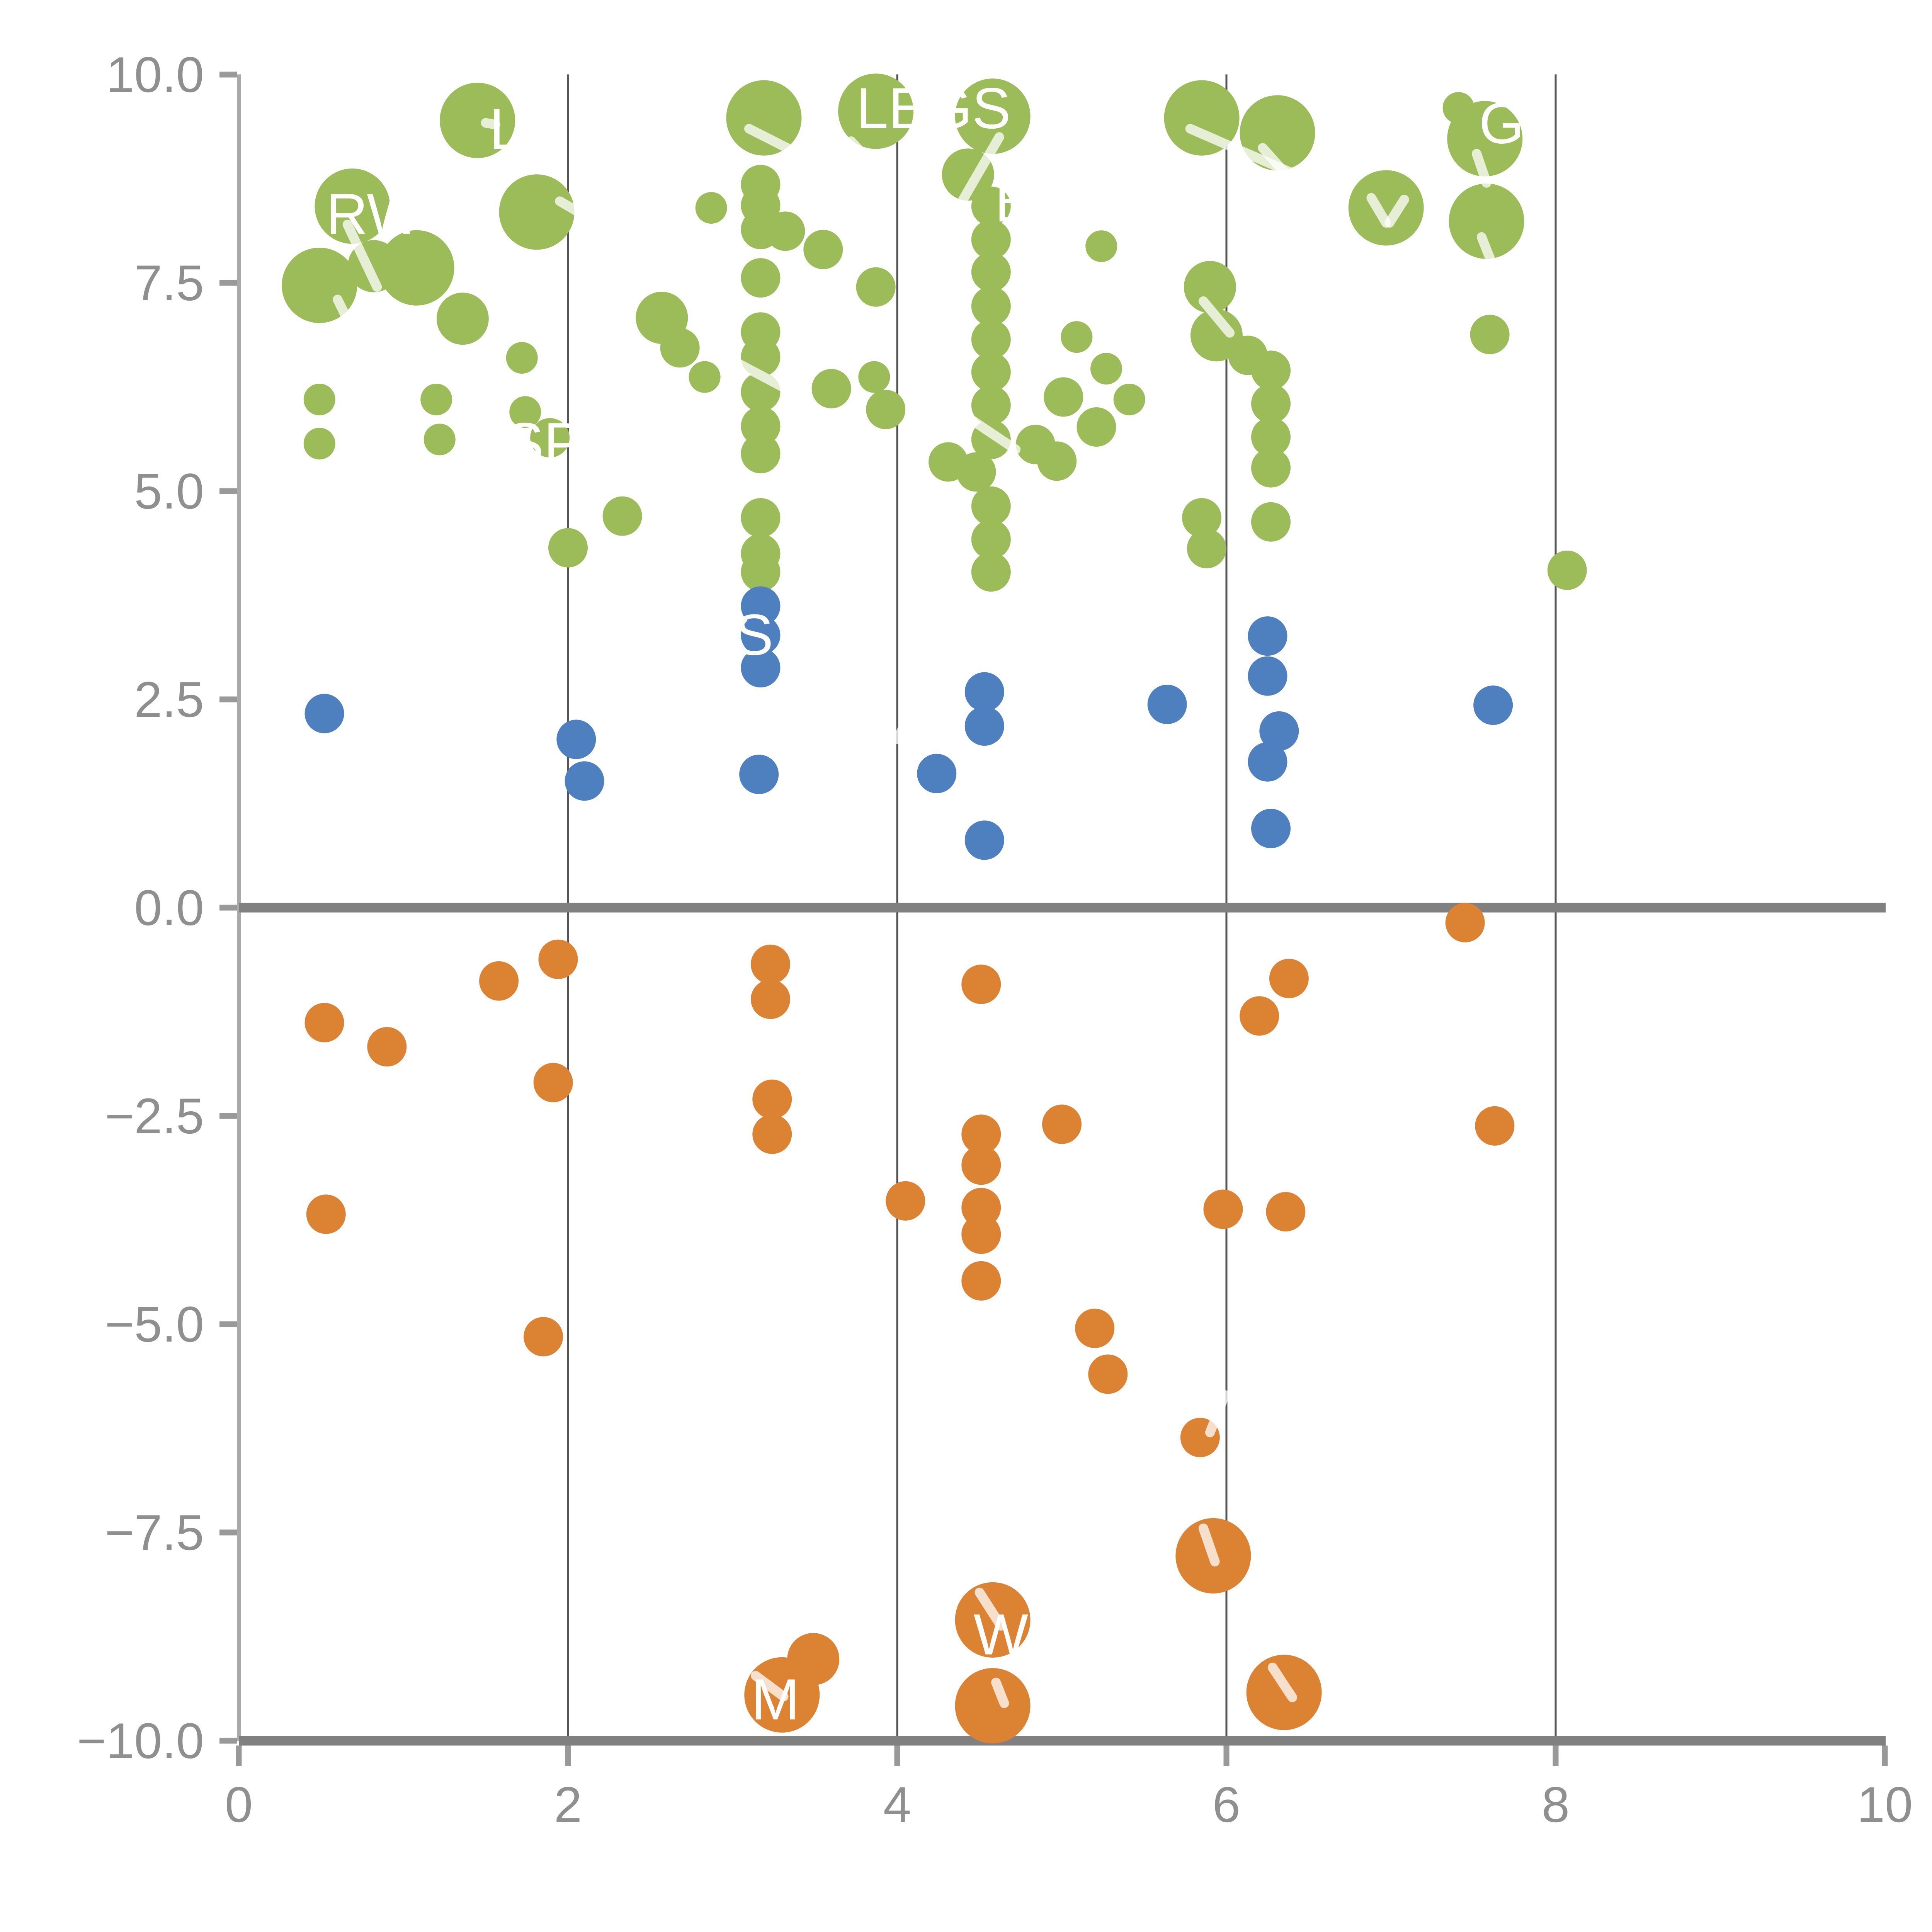 The image size is (1932, 1932). What do you see at coordinates (1510, 124) in the screenshot?
I see `point-label-GI: GI` at bounding box center [1510, 124].